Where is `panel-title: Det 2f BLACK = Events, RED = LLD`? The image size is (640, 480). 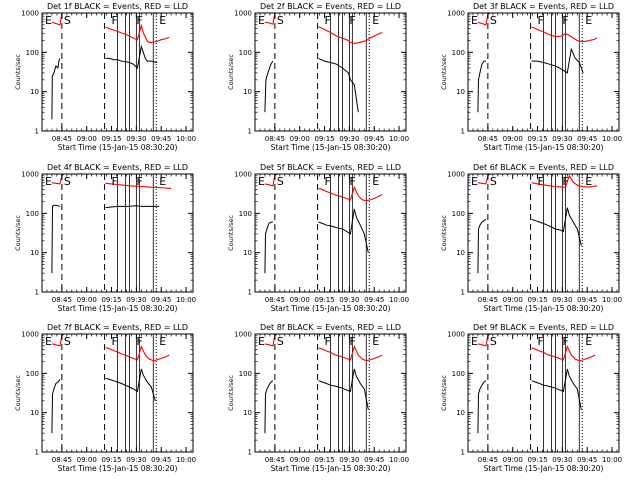
panel-title: Det 2f BLACK = Events, RED = LLD is located at coordinates (330, 6).